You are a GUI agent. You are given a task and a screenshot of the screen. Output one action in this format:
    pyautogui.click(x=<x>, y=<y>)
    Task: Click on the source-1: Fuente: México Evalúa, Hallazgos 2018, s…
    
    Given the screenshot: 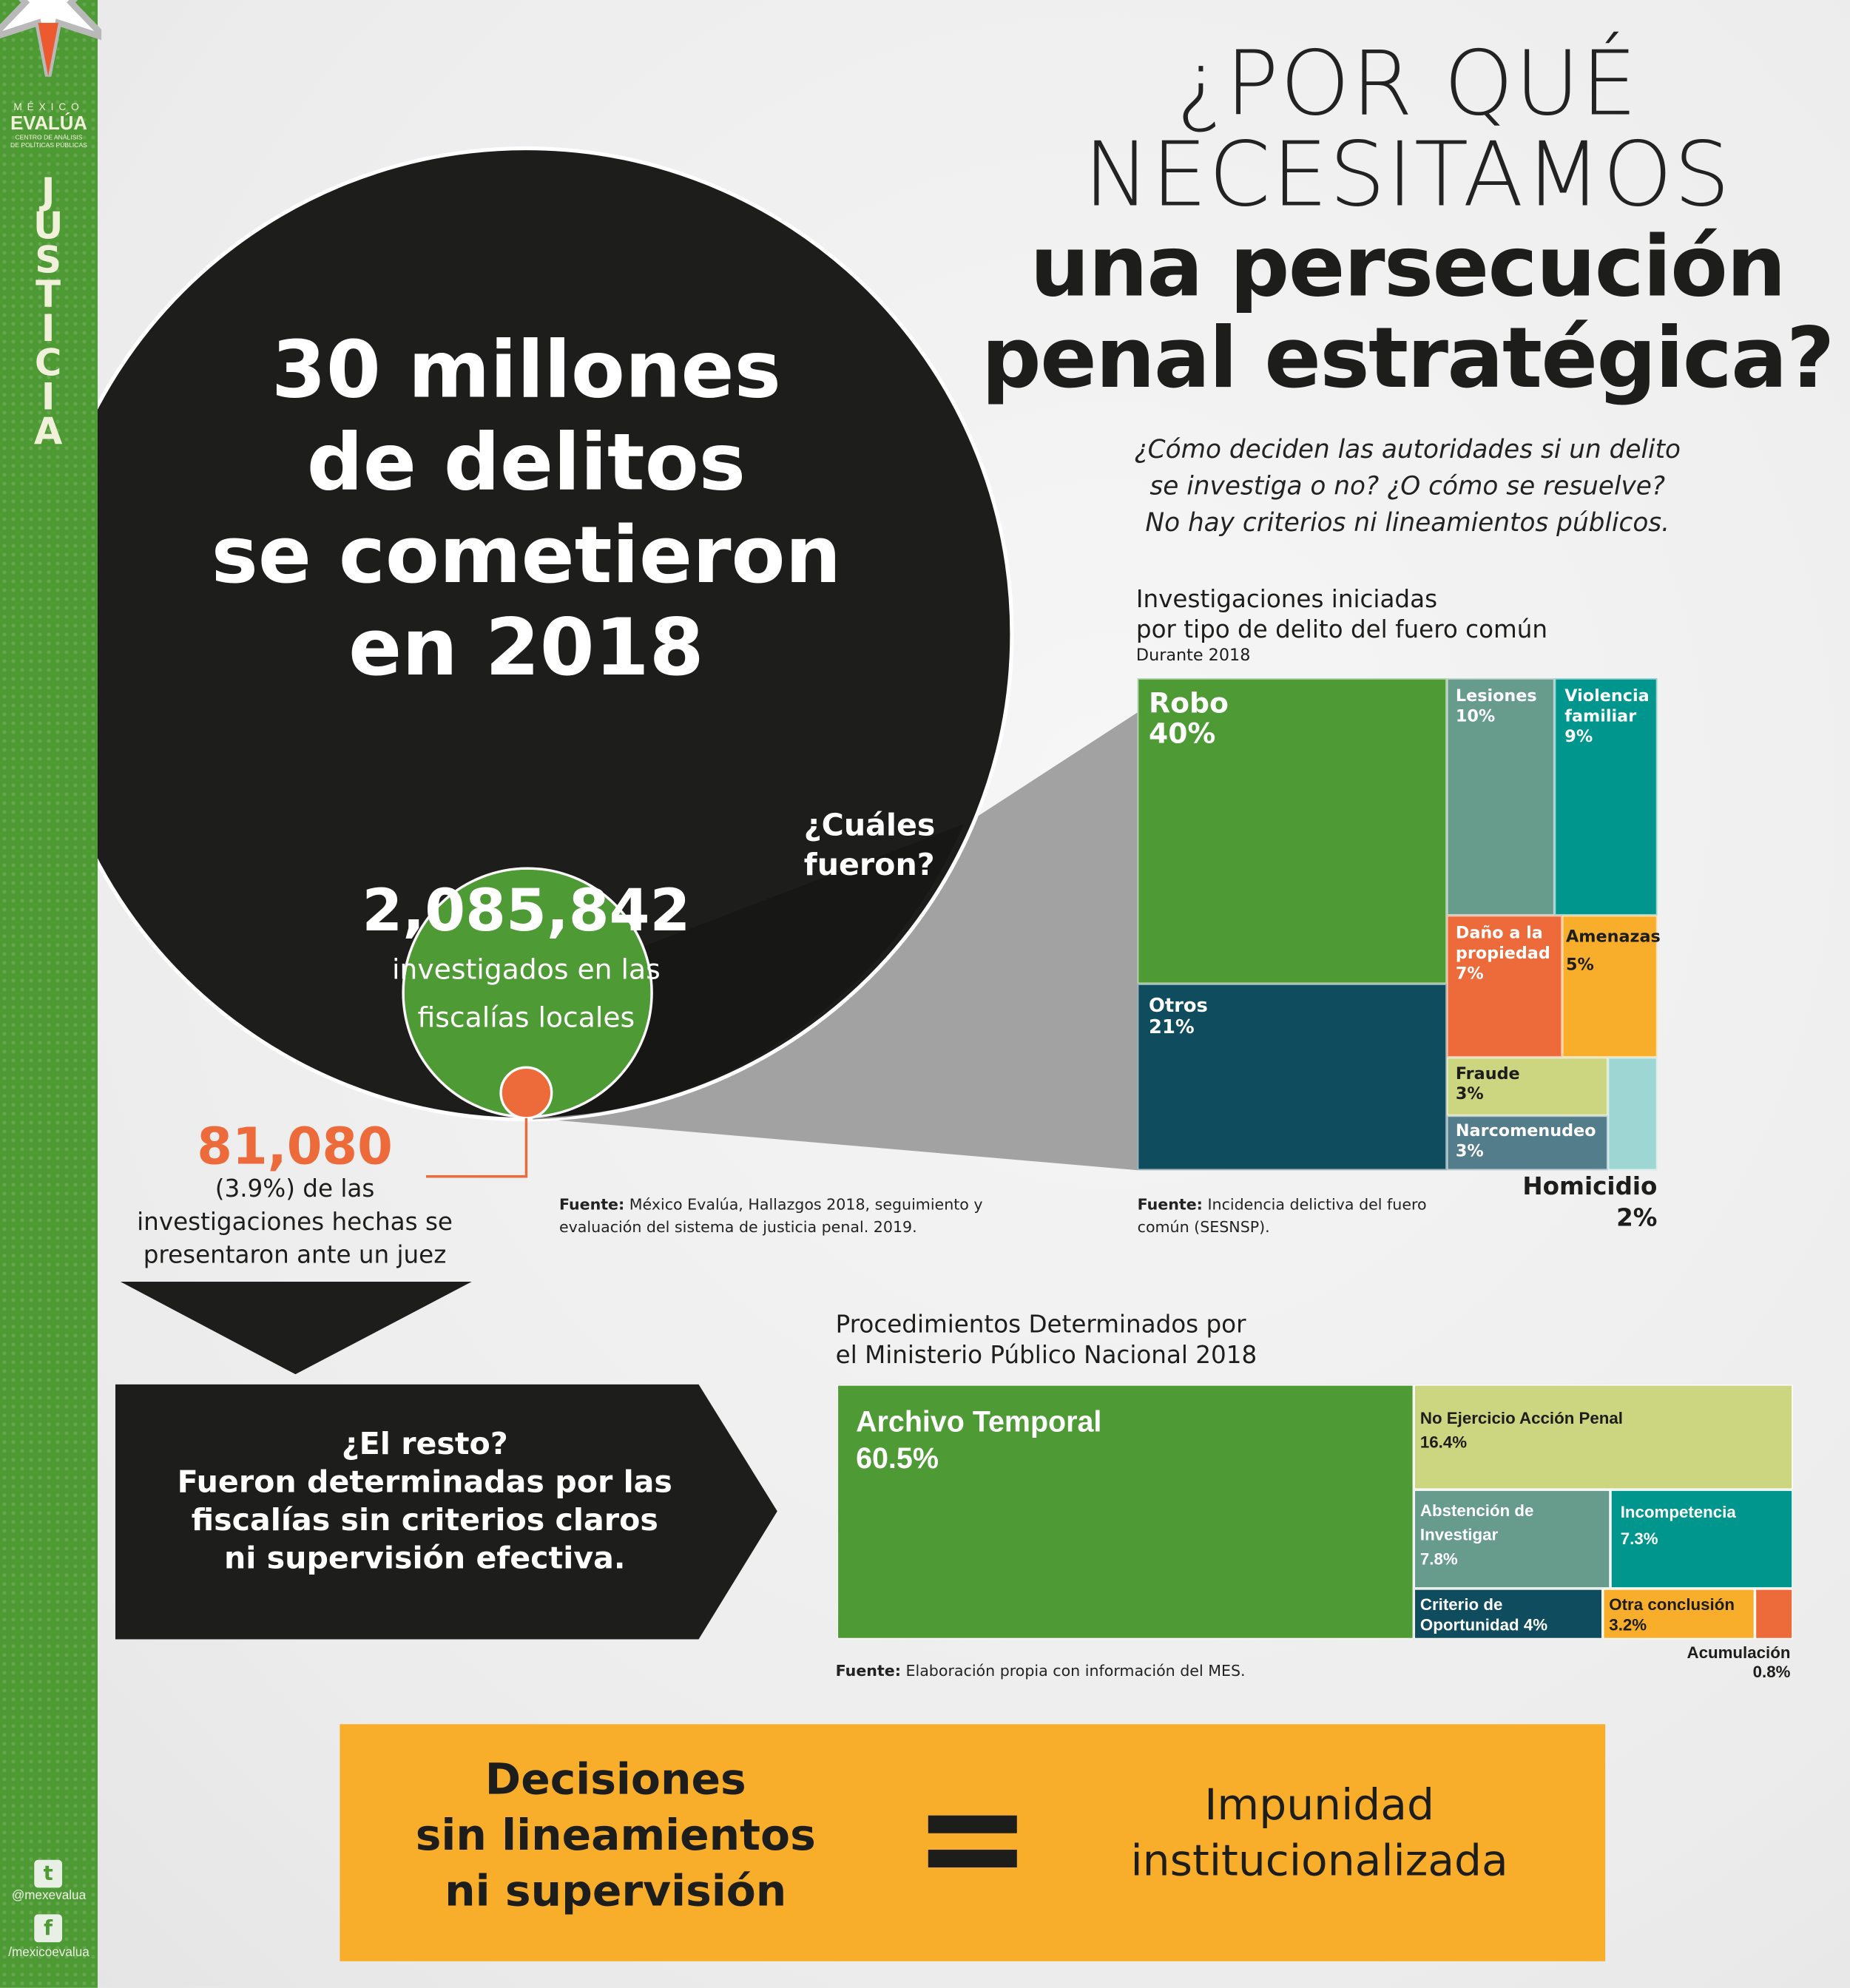 What is the action you would take?
    pyautogui.click(x=825, y=1216)
    